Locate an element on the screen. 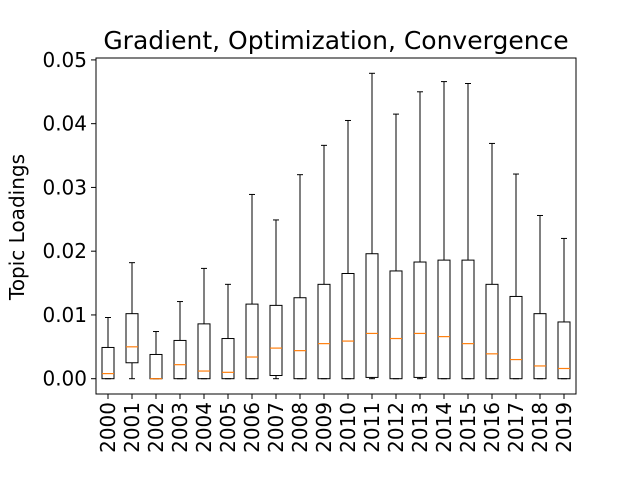 This screenshot has width=640, height=480. y-axis-label: Topic Loadings is located at coordinates (17, 227).